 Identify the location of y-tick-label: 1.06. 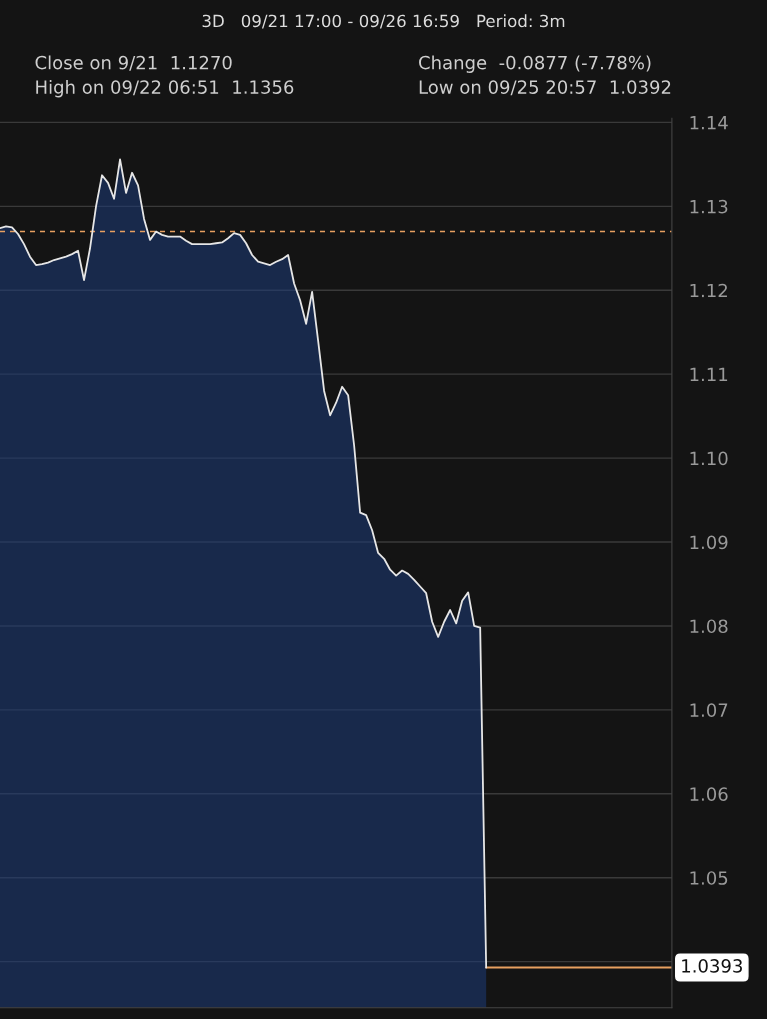
(709, 794).